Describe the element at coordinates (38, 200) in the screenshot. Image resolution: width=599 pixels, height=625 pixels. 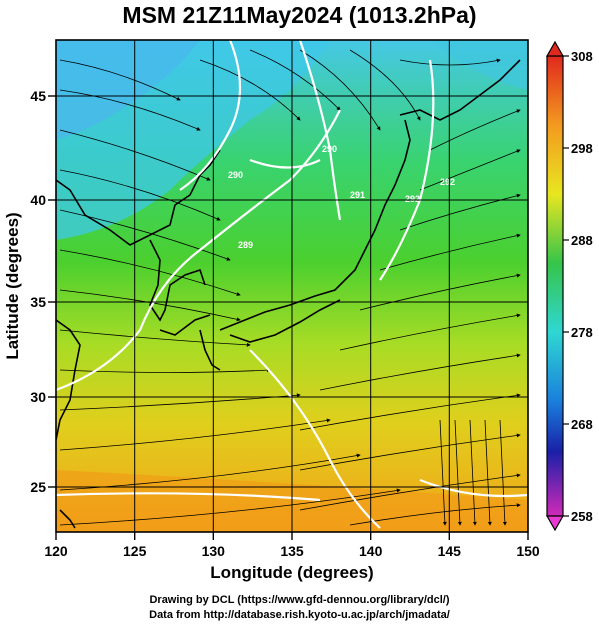
I see `y-tick-label: 40` at that location.